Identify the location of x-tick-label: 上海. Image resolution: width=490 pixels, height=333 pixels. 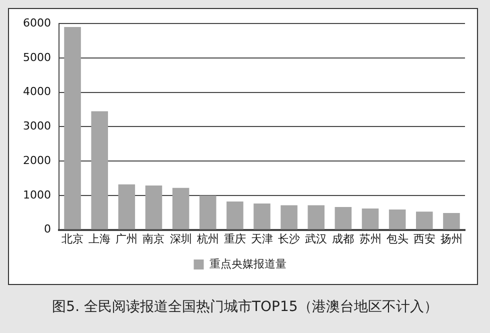
(99, 239).